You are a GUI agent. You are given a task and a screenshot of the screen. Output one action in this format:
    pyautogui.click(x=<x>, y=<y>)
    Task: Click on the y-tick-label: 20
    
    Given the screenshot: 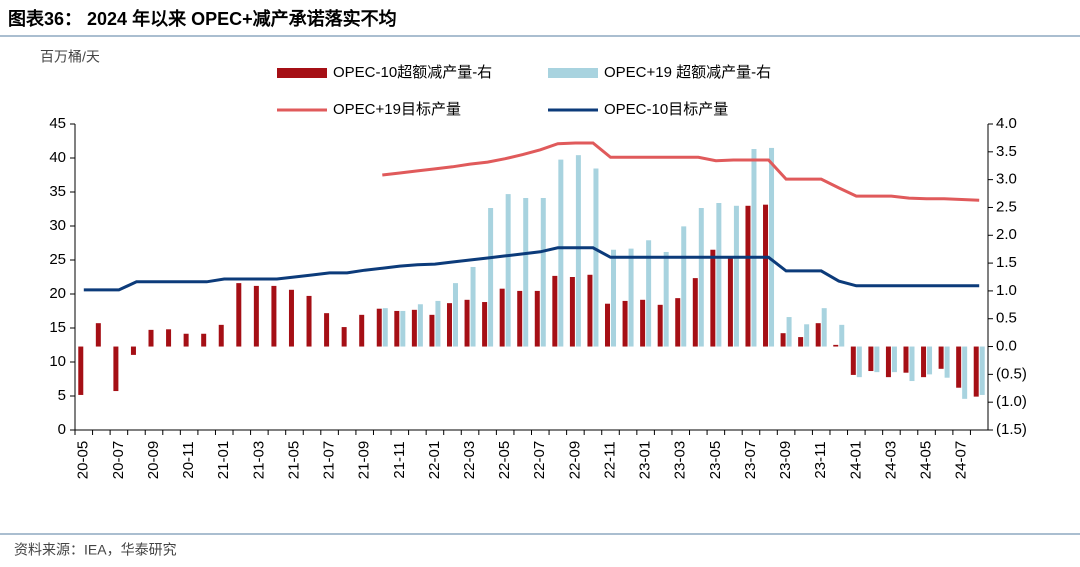 What is the action you would take?
    pyautogui.click(x=57, y=293)
    